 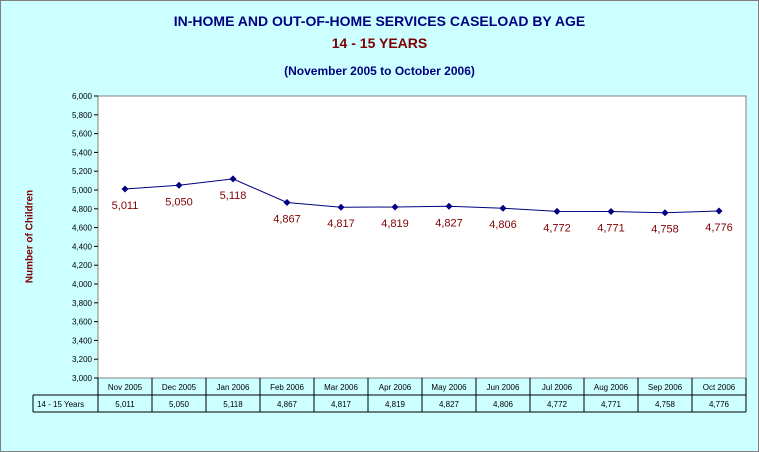 I want to click on y-tick-label: 4,200, so click(x=82, y=265).